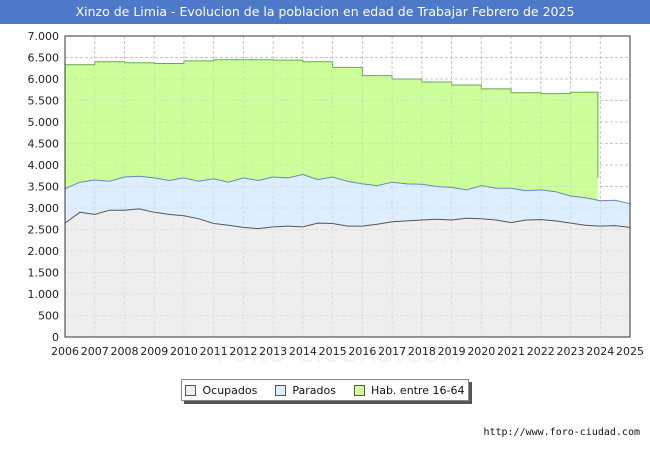 The height and width of the screenshot is (450, 650). Describe the element at coordinates (44, 101) in the screenshot. I see `y-tick-label: 5.500` at that location.